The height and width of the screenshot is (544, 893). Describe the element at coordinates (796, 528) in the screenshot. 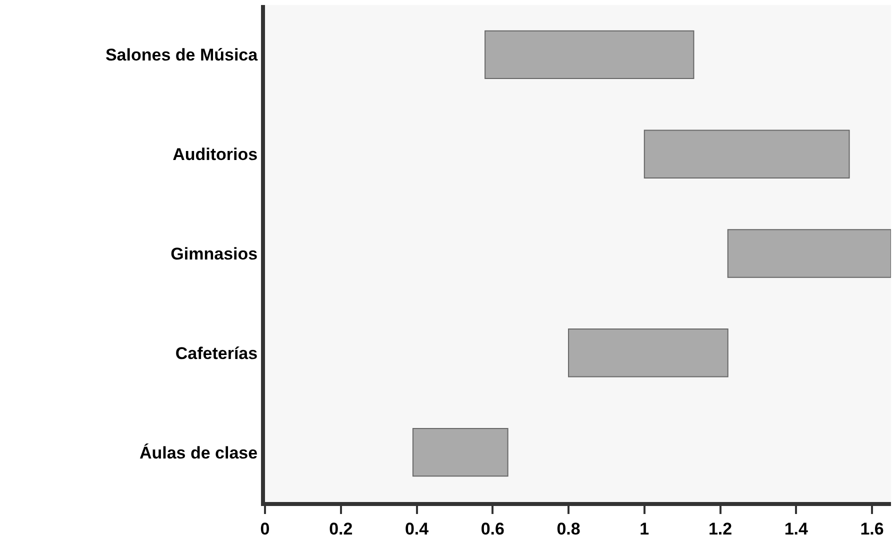

I see `x-tick-label: 1.4` at that location.